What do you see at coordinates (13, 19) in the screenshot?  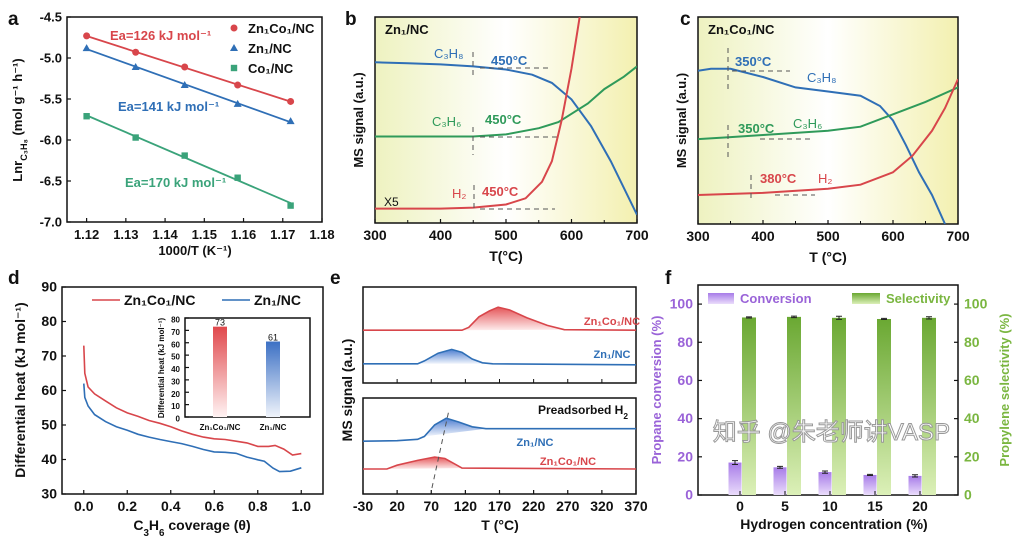 I see `panel-letter: a` at bounding box center [13, 19].